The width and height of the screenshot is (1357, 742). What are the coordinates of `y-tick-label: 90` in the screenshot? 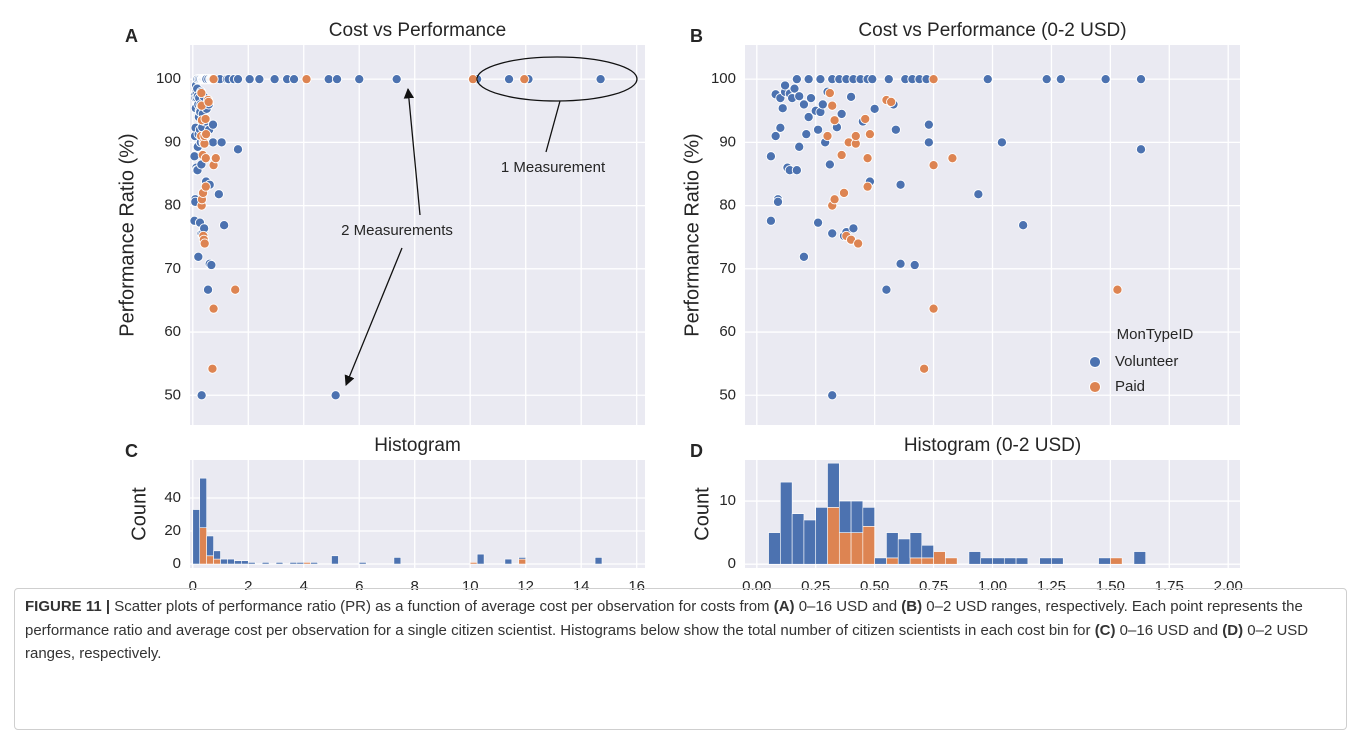 It's located at (727, 141).